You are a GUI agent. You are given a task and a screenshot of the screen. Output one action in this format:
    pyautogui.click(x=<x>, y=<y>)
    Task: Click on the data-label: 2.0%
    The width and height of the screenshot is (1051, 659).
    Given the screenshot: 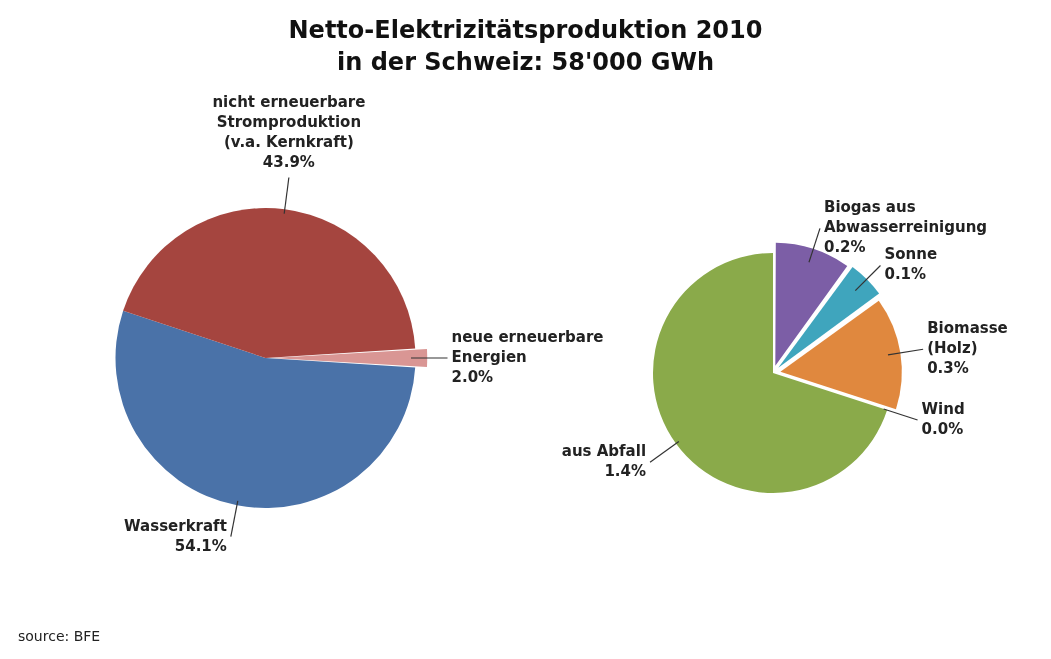 What is the action you would take?
    pyautogui.click(x=472, y=376)
    